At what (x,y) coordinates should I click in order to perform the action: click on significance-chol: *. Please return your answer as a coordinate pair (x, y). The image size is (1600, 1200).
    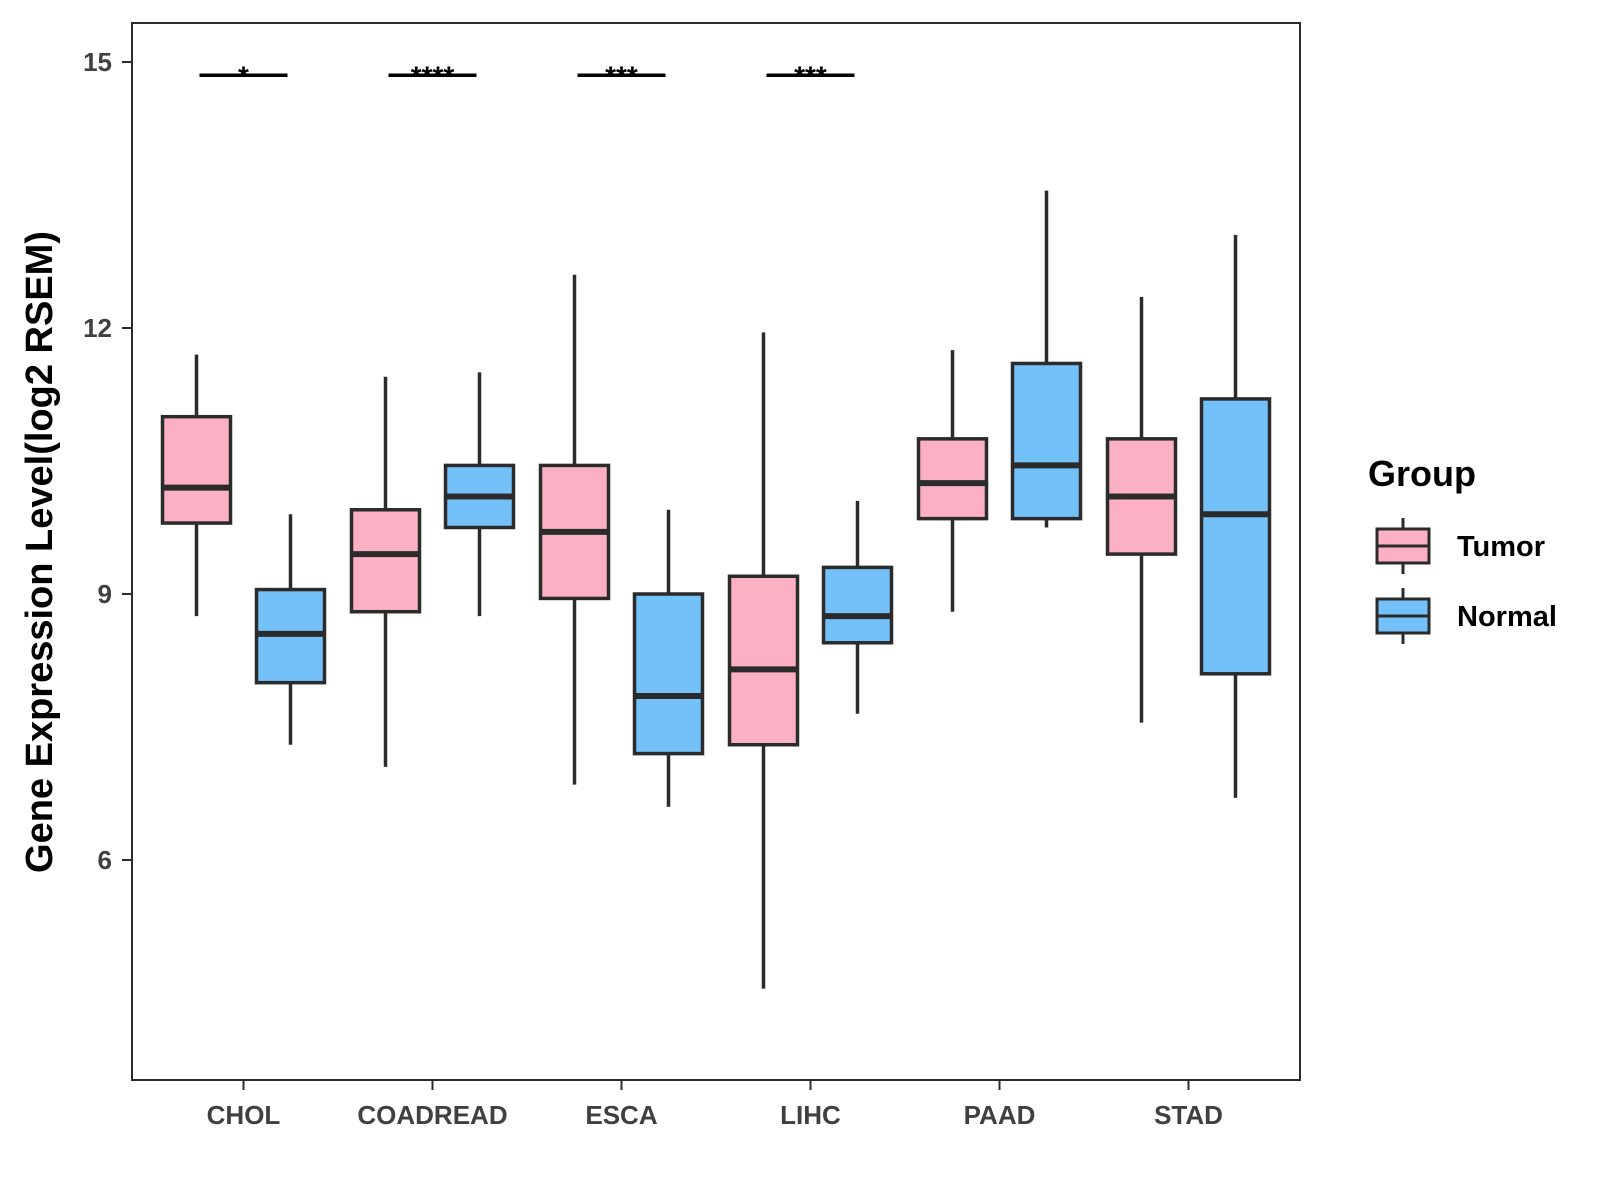
    Looking at the image, I should click on (243, 75).